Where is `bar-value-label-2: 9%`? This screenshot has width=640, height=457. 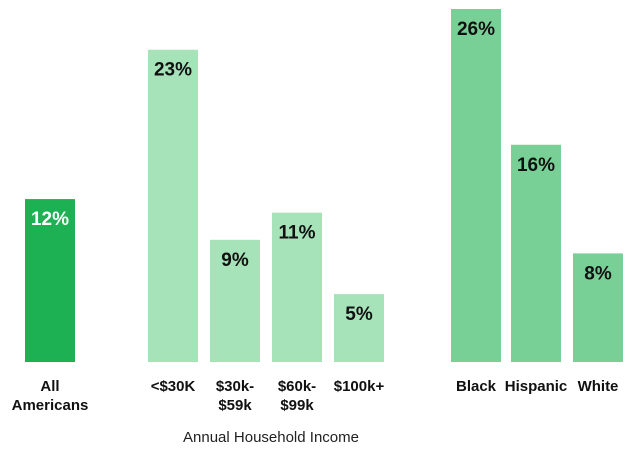
bar-value-label-2: 9% is located at coordinates (235, 260).